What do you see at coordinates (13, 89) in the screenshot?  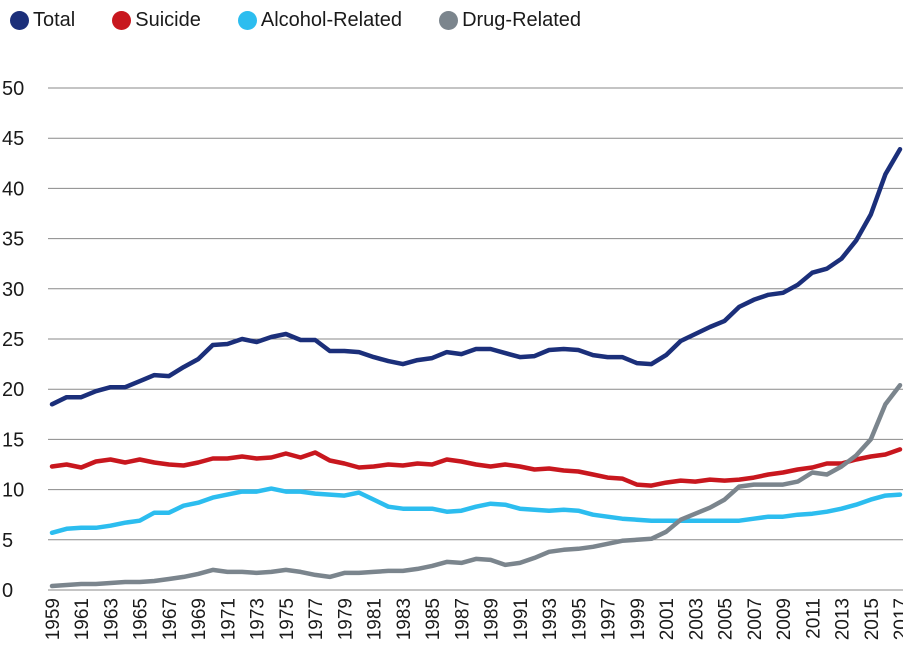 I see `y-tick-label: 50` at bounding box center [13, 89].